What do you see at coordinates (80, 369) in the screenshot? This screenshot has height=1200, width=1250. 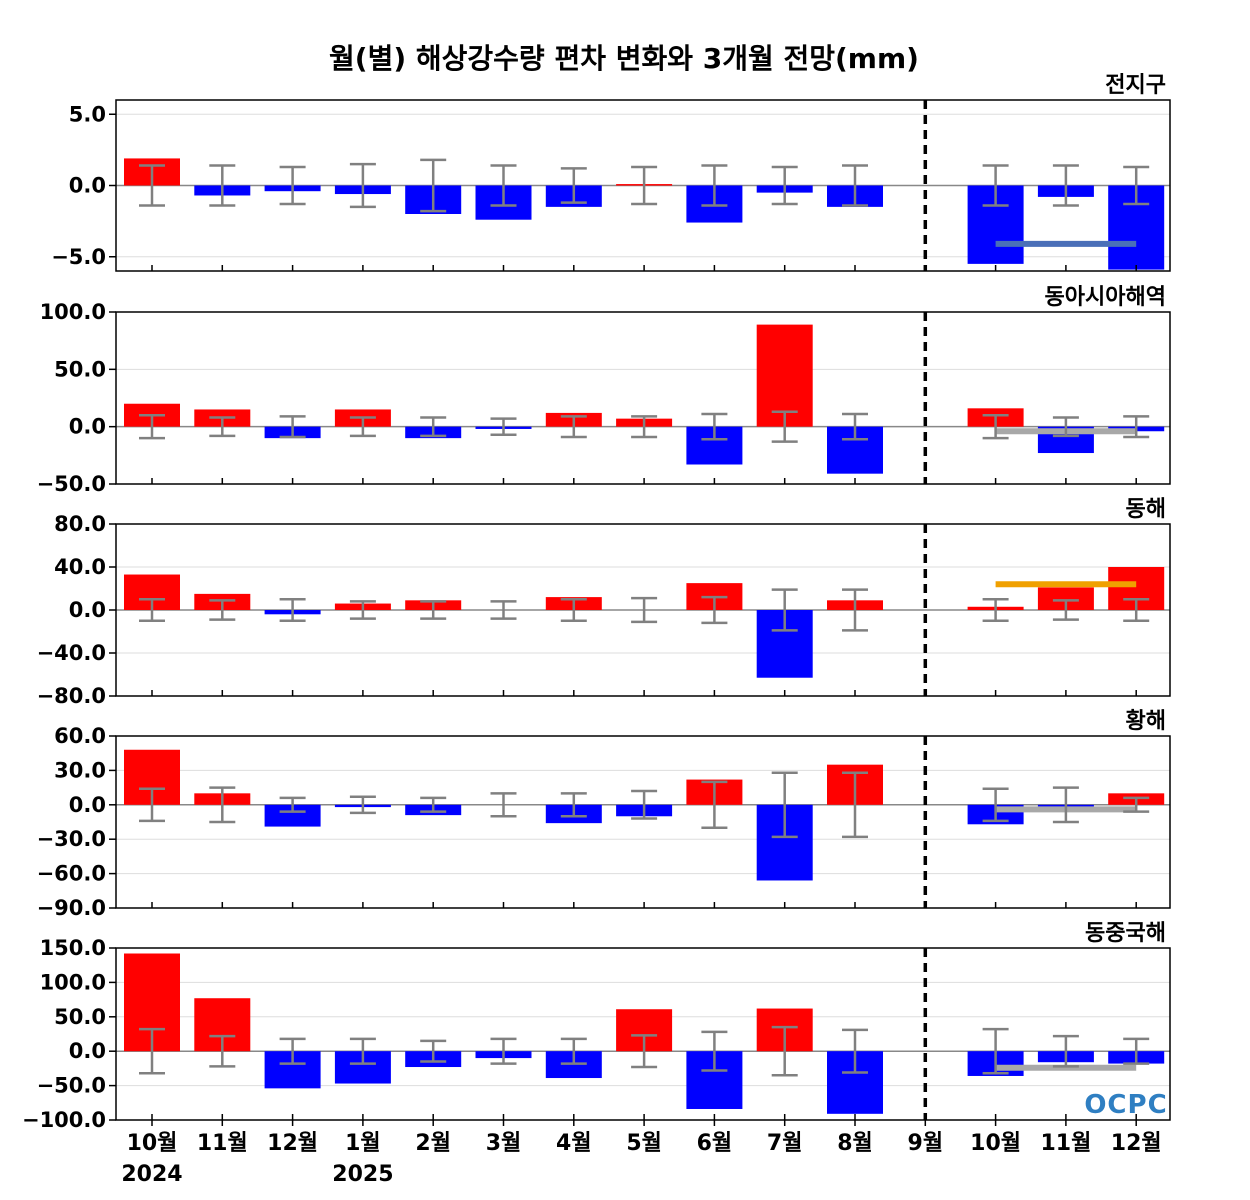 I see `y-tick-label: 50.0` at bounding box center [80, 369].